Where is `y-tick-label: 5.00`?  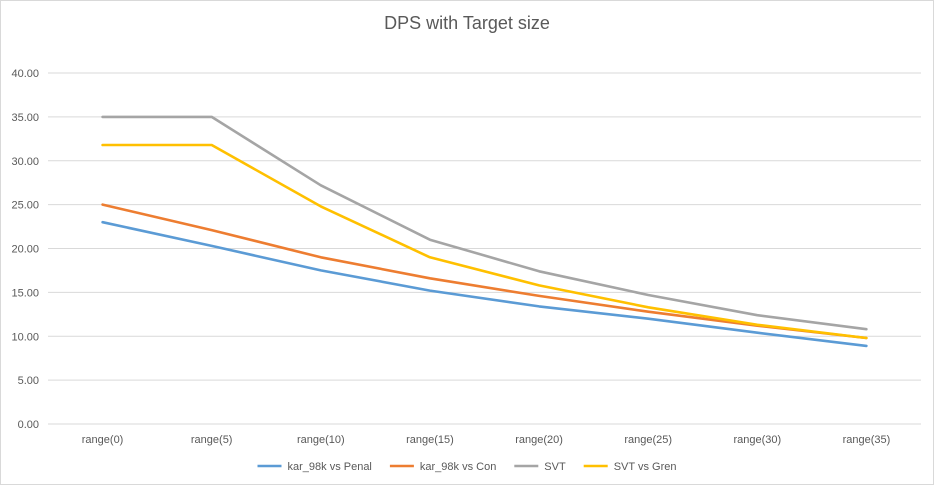
y-tick-label: 5.00 is located at coordinates (28, 381).